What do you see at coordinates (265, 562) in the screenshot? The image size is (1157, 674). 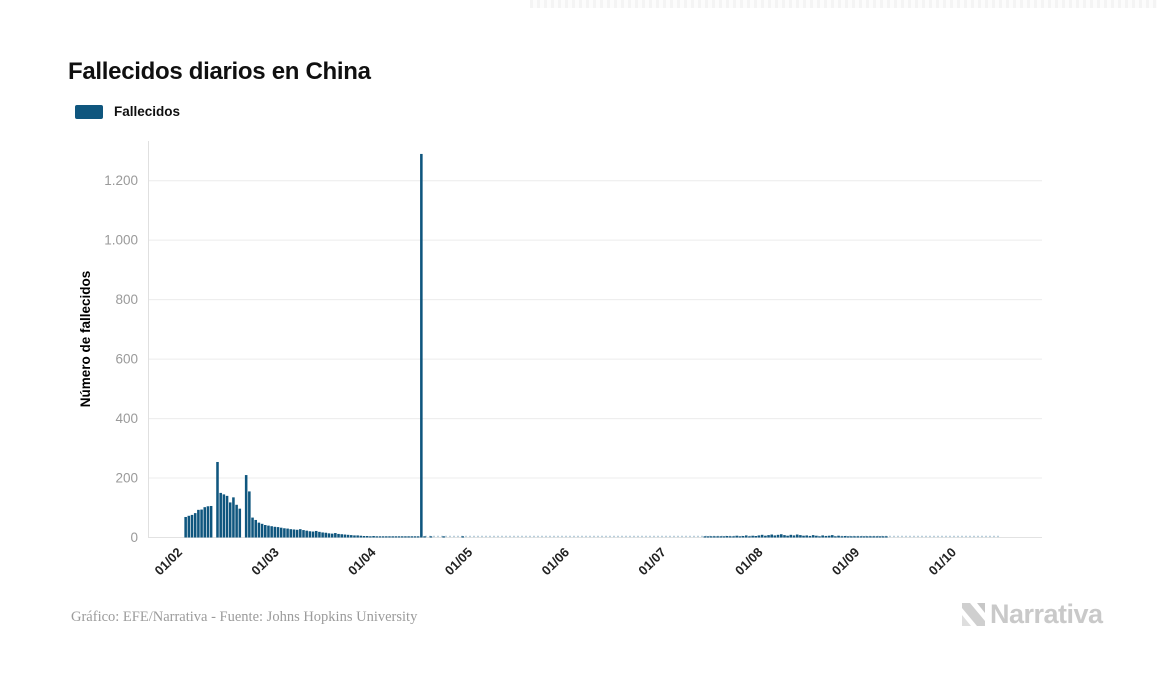 I see `x-tick-label: 01/03` at bounding box center [265, 562].